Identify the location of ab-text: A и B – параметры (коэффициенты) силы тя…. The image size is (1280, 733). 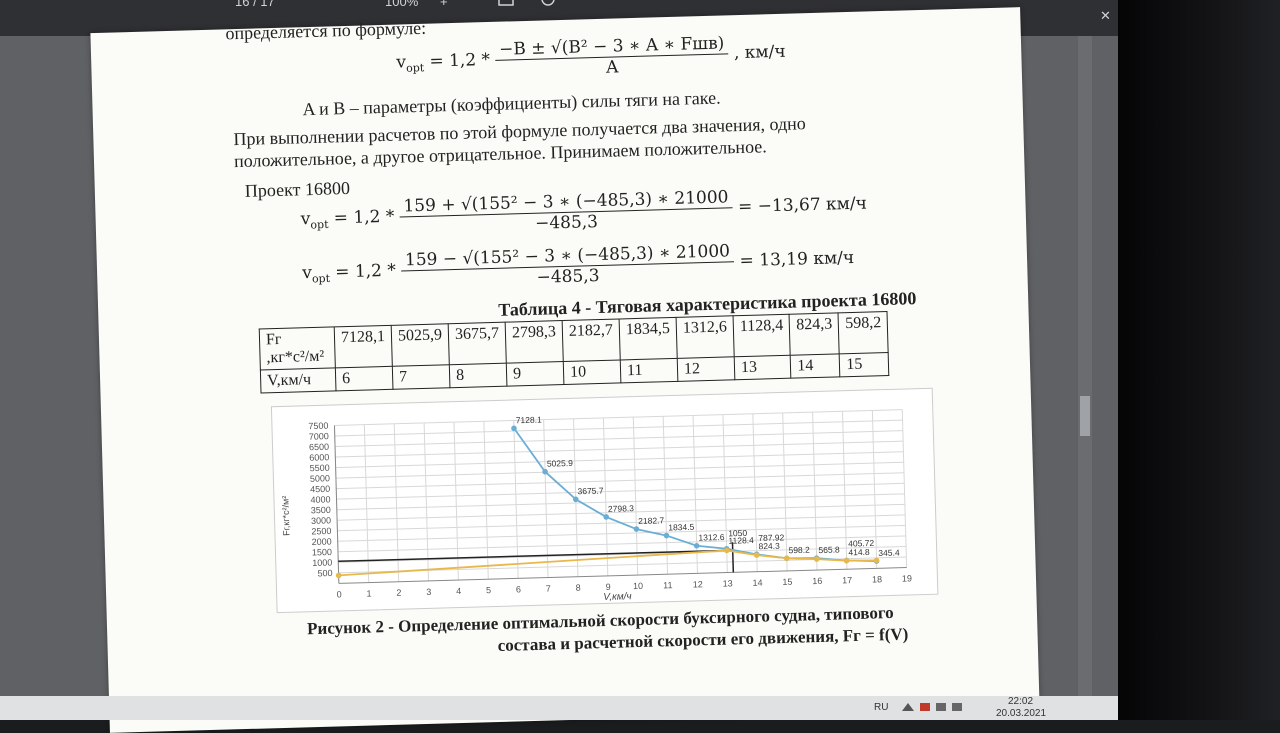
(511, 103).